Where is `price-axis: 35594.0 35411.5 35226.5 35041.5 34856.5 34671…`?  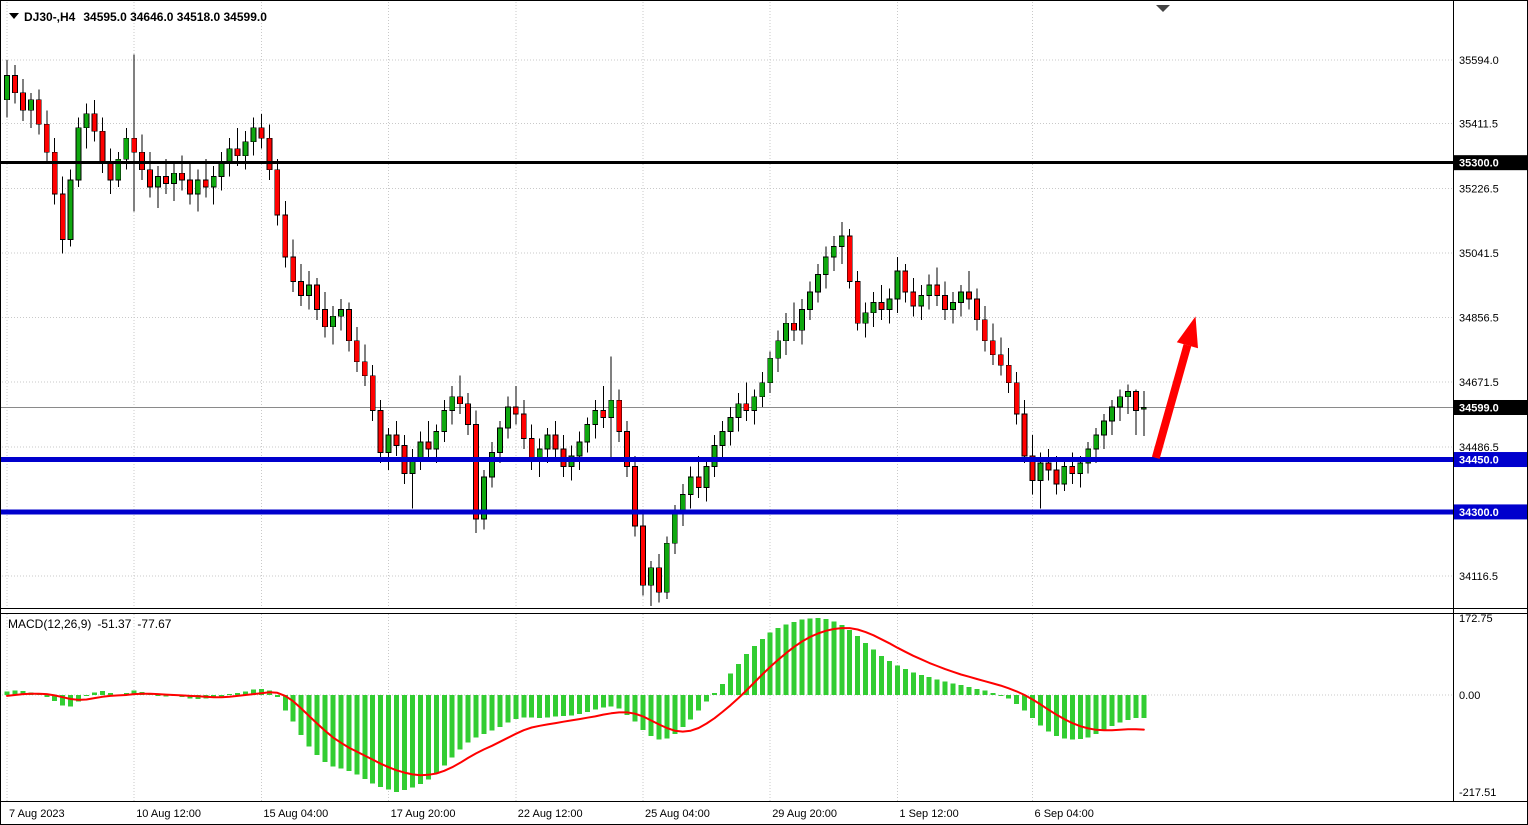 price-axis: 35594.0 35411.5 35226.5 35041.5 34856.5 34671… is located at coordinates (1479, 319).